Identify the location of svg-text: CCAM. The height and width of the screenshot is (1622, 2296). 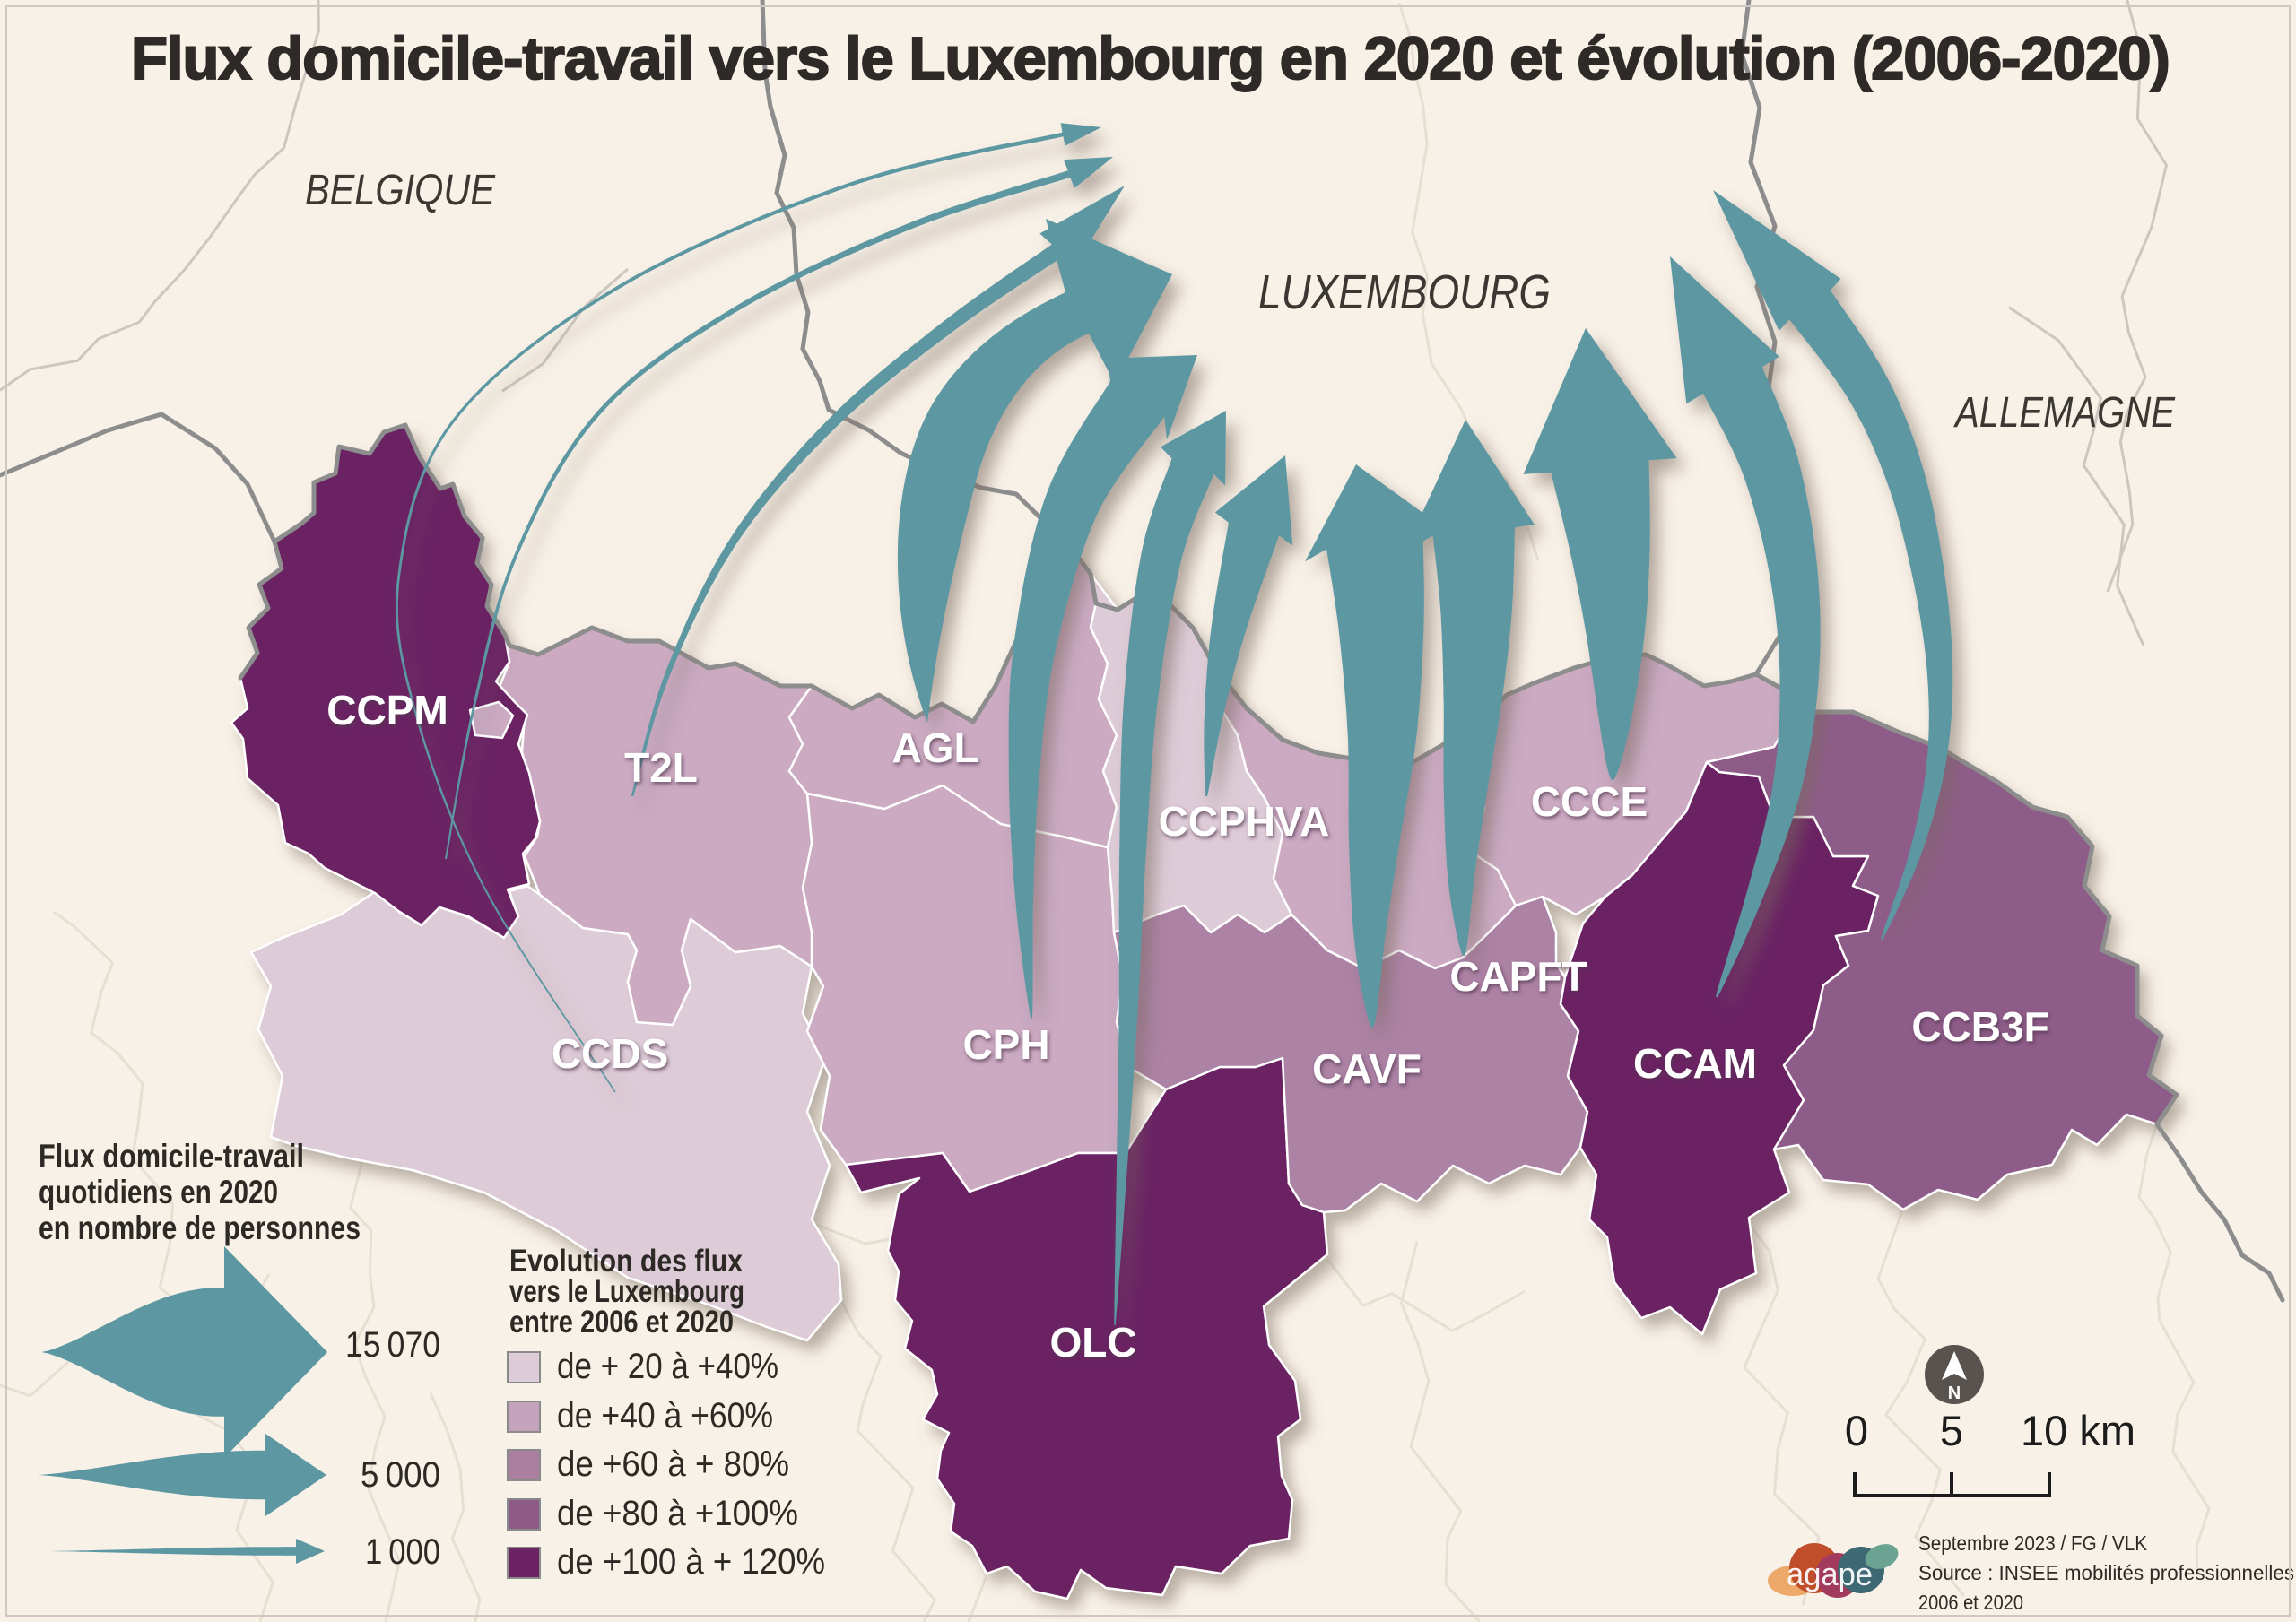
(1695, 1063).